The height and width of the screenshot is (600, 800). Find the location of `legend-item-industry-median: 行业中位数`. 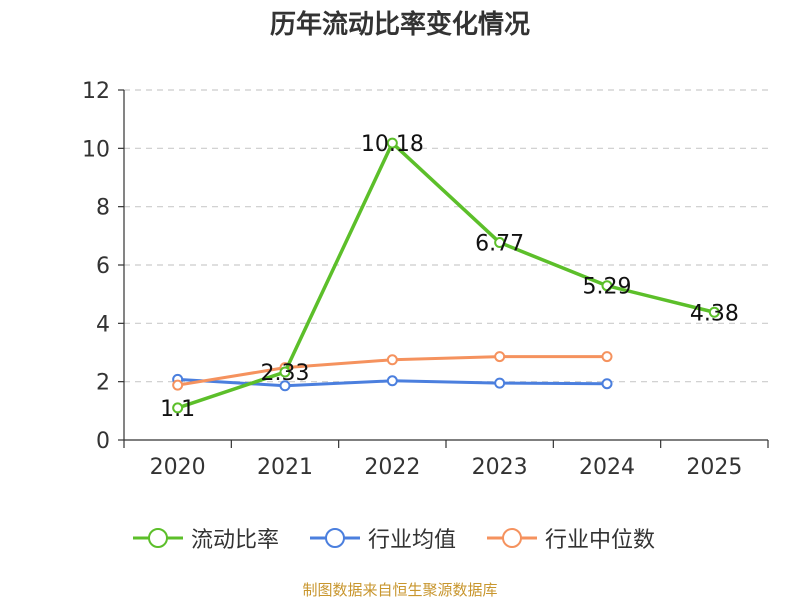

legend-item-industry-median: 行业中位数 is located at coordinates (571, 538).